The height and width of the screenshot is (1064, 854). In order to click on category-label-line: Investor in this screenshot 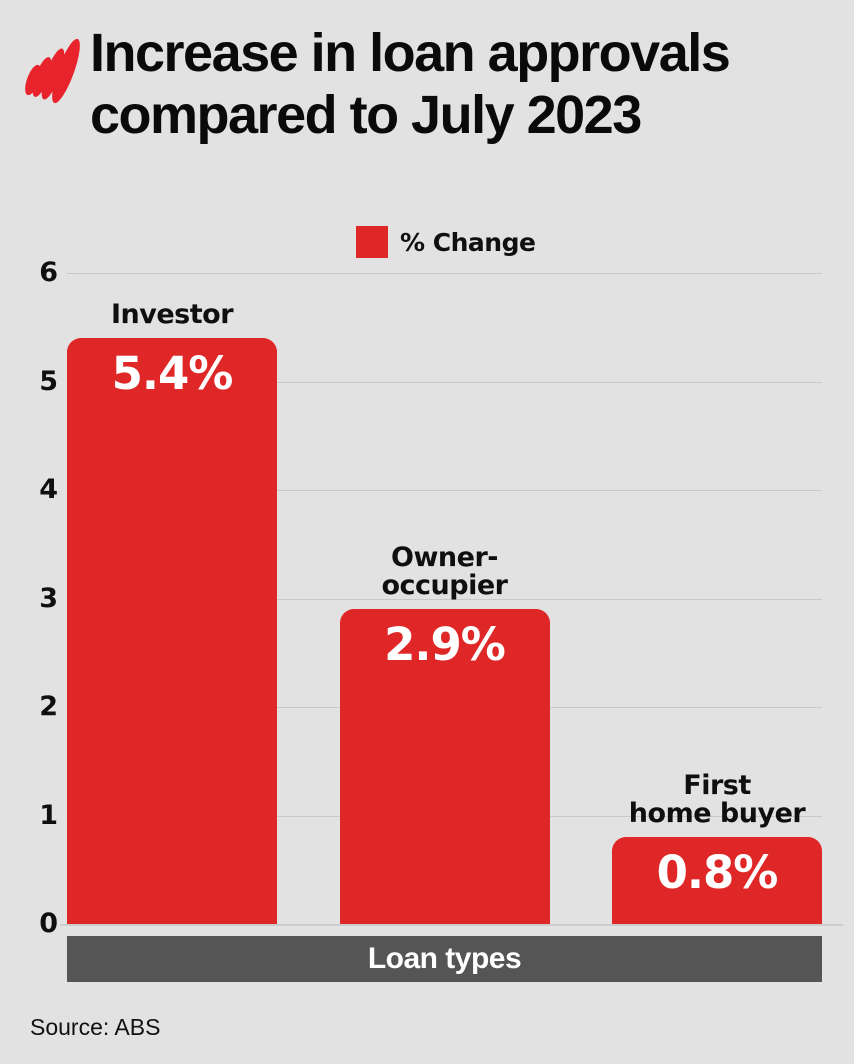, I will do `click(172, 315)`.